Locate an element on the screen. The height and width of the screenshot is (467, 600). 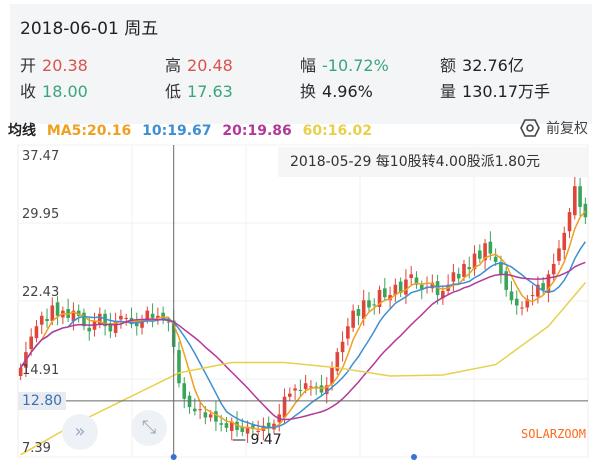
stat-label: 开 is located at coordinates (28, 65).